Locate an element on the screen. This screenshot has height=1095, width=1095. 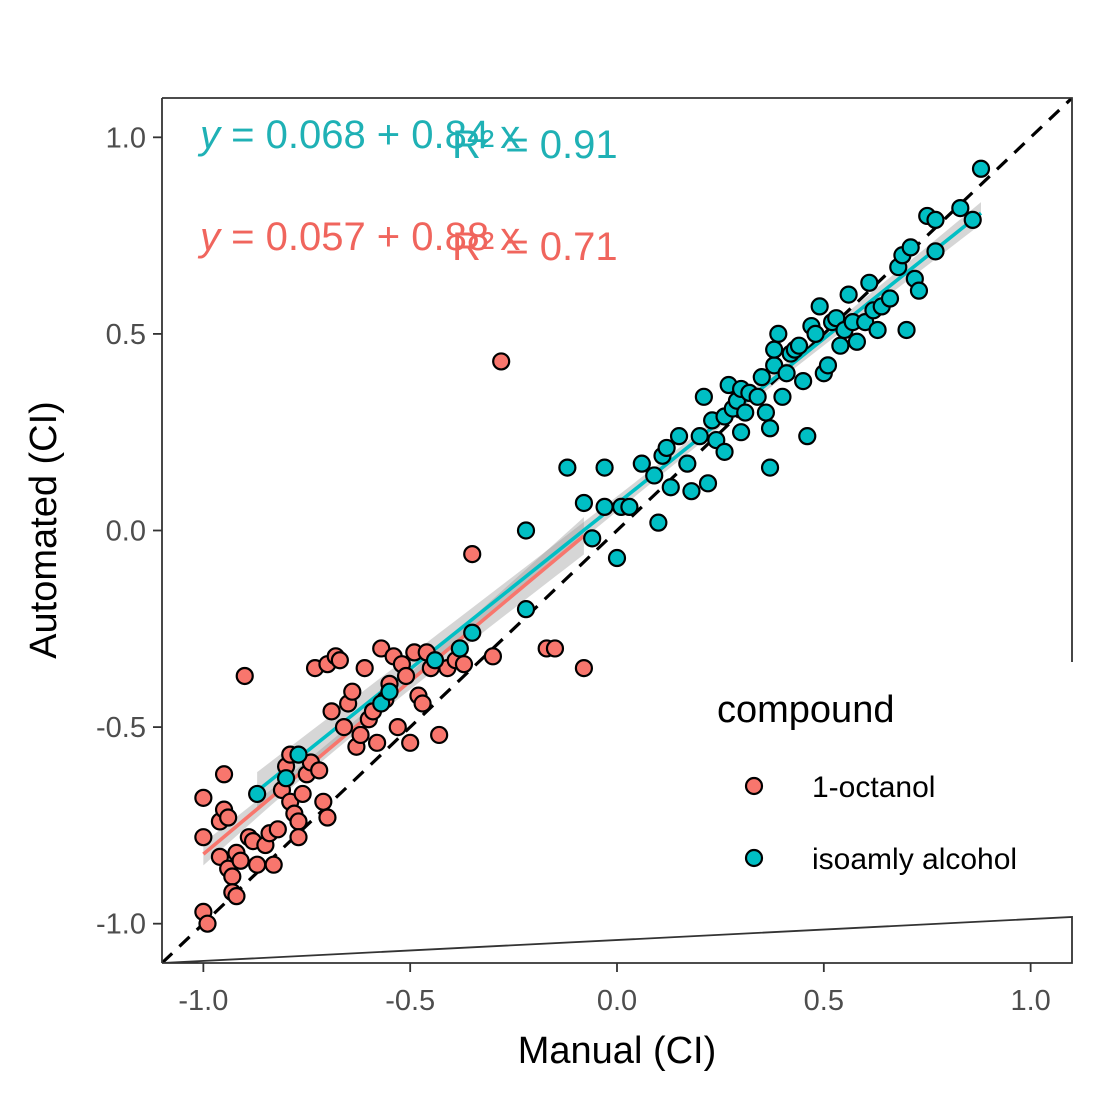
legend: compound 1-octanol isoamly alcohol is located at coordinates (867, 782).